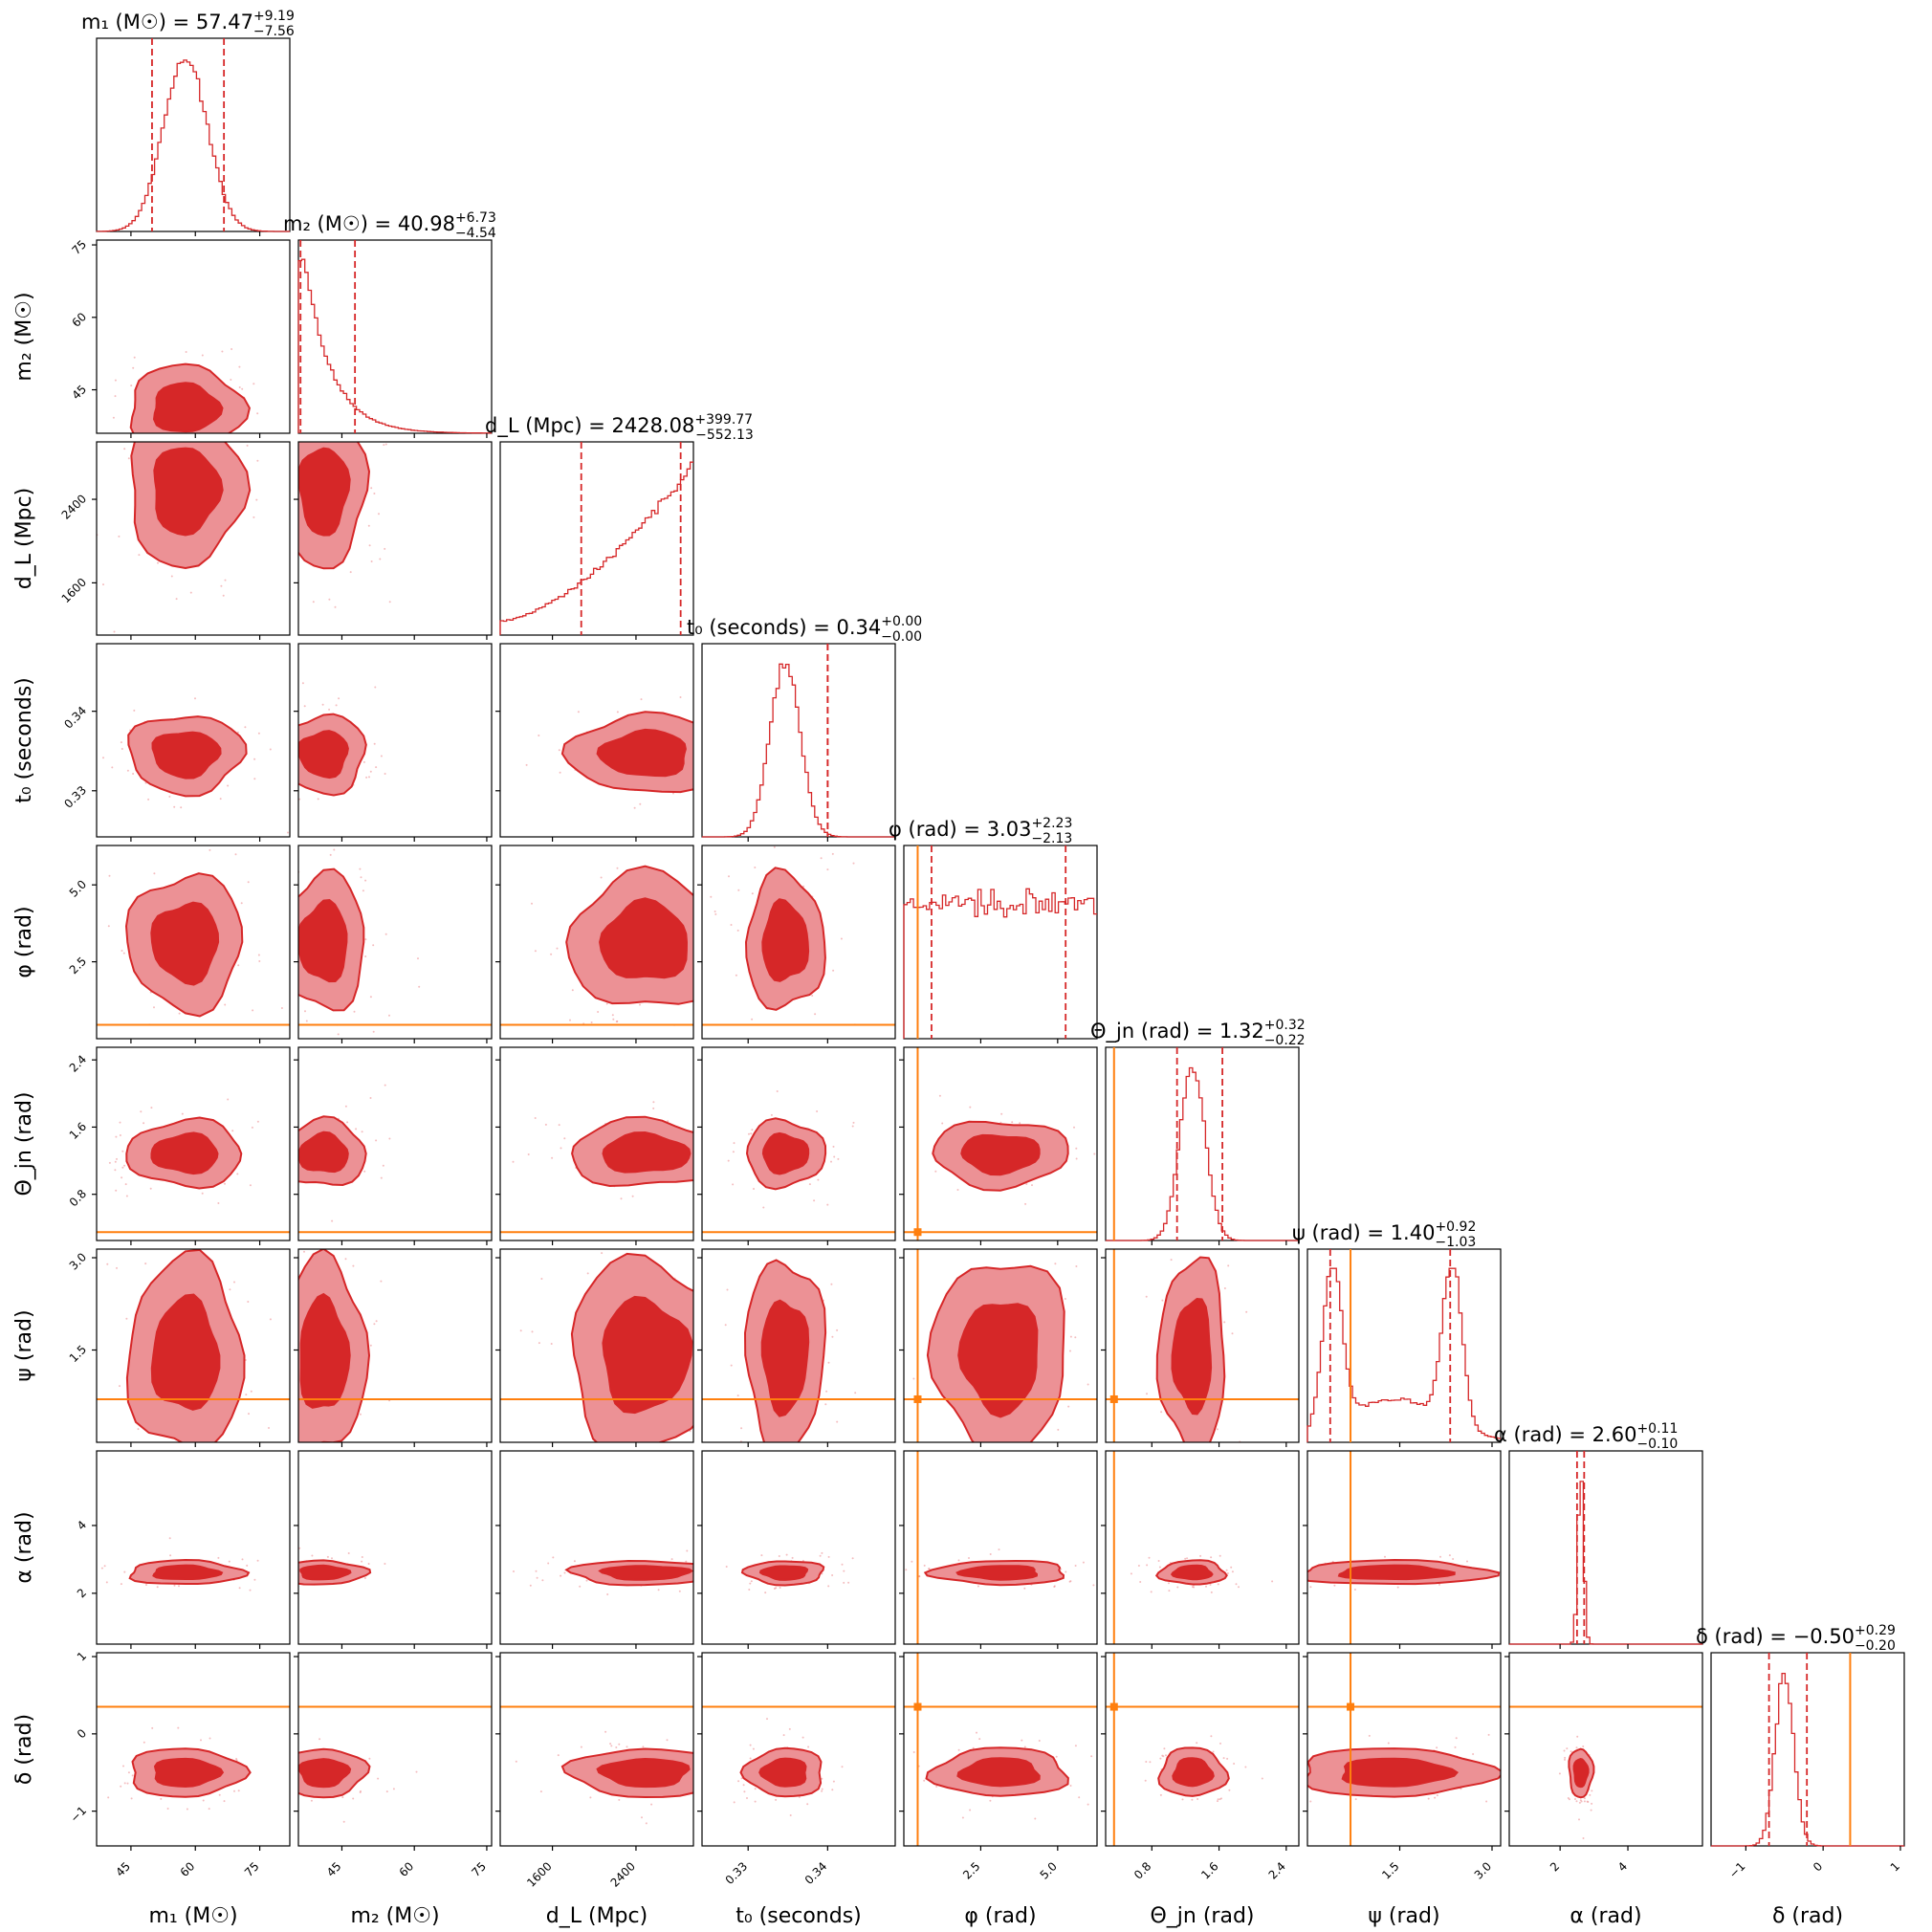 The width and height of the screenshot is (1932, 1932). Describe the element at coordinates (798, 1345) in the screenshot. I see `density-panel-psi-vs-t0` at that location.